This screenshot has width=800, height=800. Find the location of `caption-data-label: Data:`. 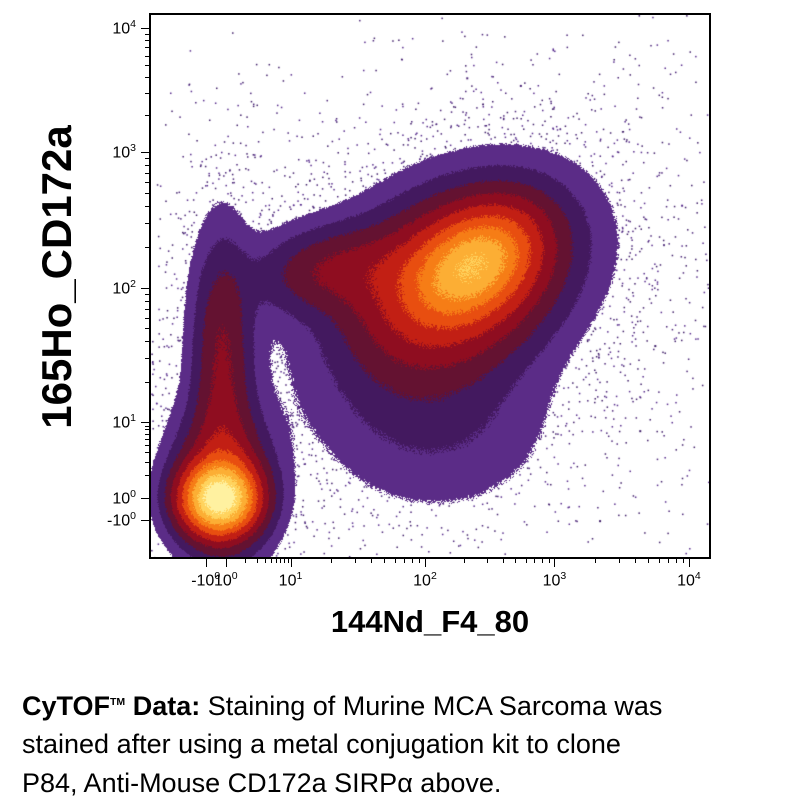

caption-data-label: Data: is located at coordinates (163, 706).